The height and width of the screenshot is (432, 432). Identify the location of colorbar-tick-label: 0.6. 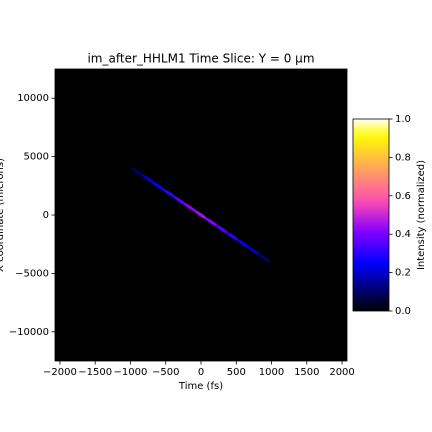
(403, 196).